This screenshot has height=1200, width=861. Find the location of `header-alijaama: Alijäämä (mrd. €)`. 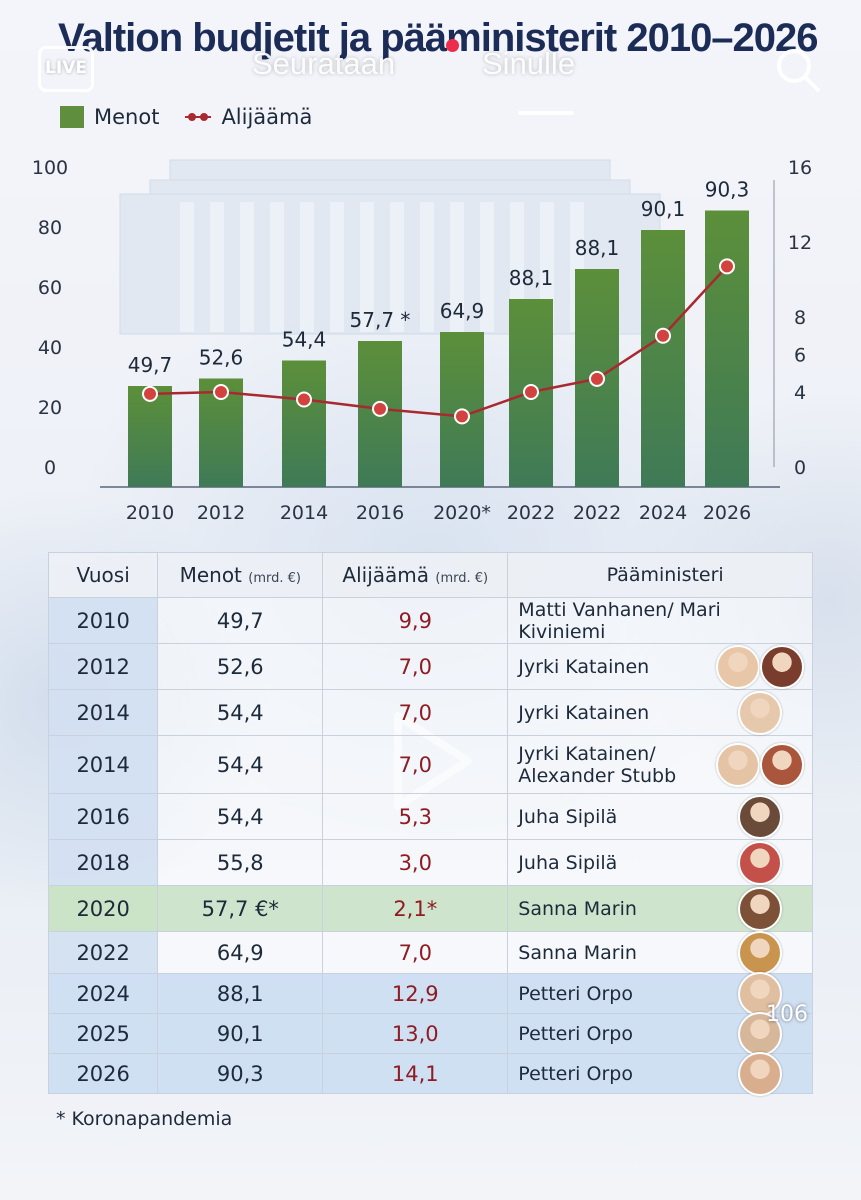

header-alijaama: Alijäämä (mrd. €) is located at coordinates (415, 575).